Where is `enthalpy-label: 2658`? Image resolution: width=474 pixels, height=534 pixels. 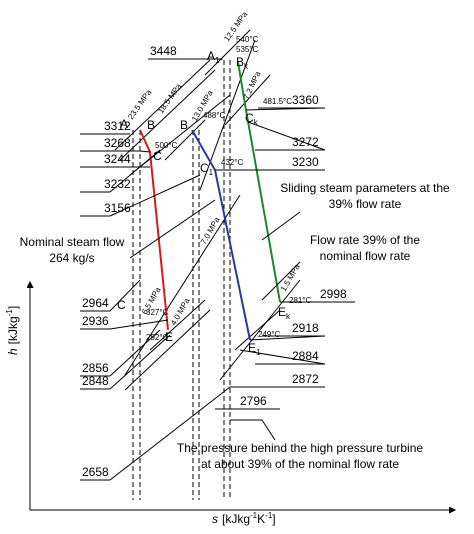
enthalpy-label: 2658 is located at coordinates (95, 472).